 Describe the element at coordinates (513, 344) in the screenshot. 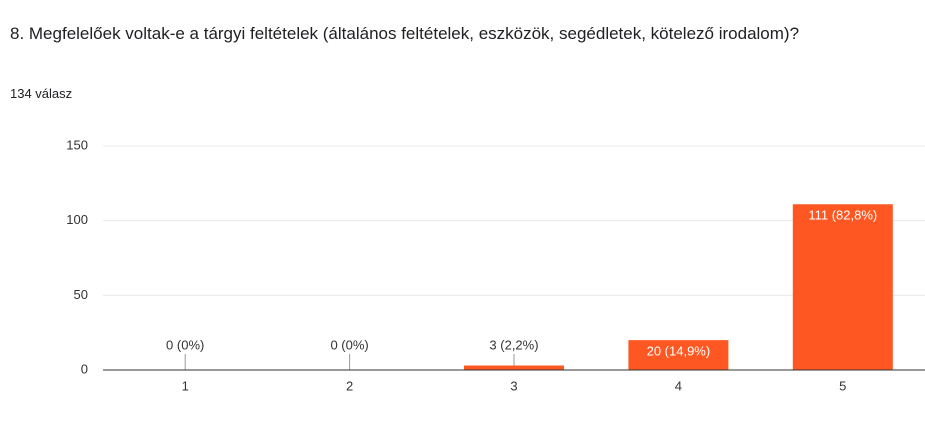

I see `data-label: 3 (2,2%)` at that location.